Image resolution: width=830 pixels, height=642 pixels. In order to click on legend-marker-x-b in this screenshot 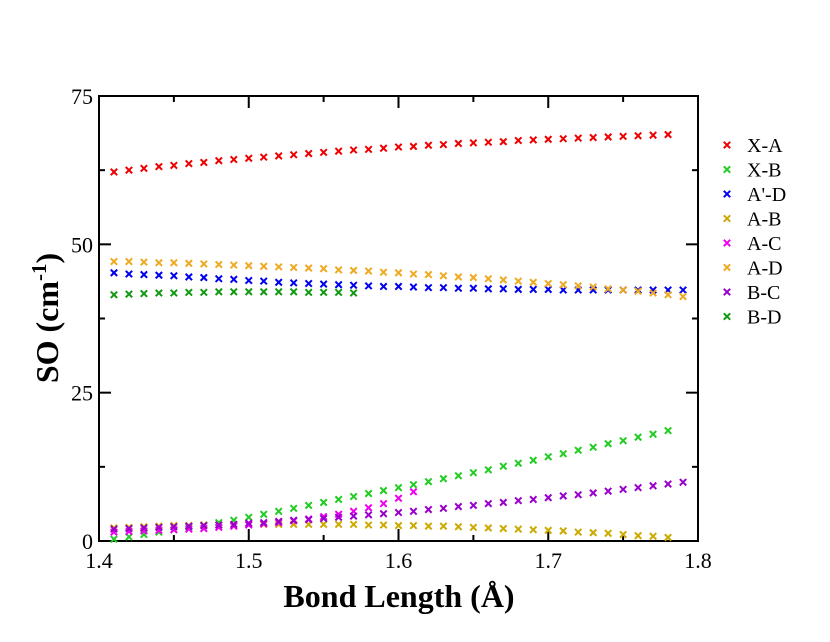, I will do `click(727, 169)`.